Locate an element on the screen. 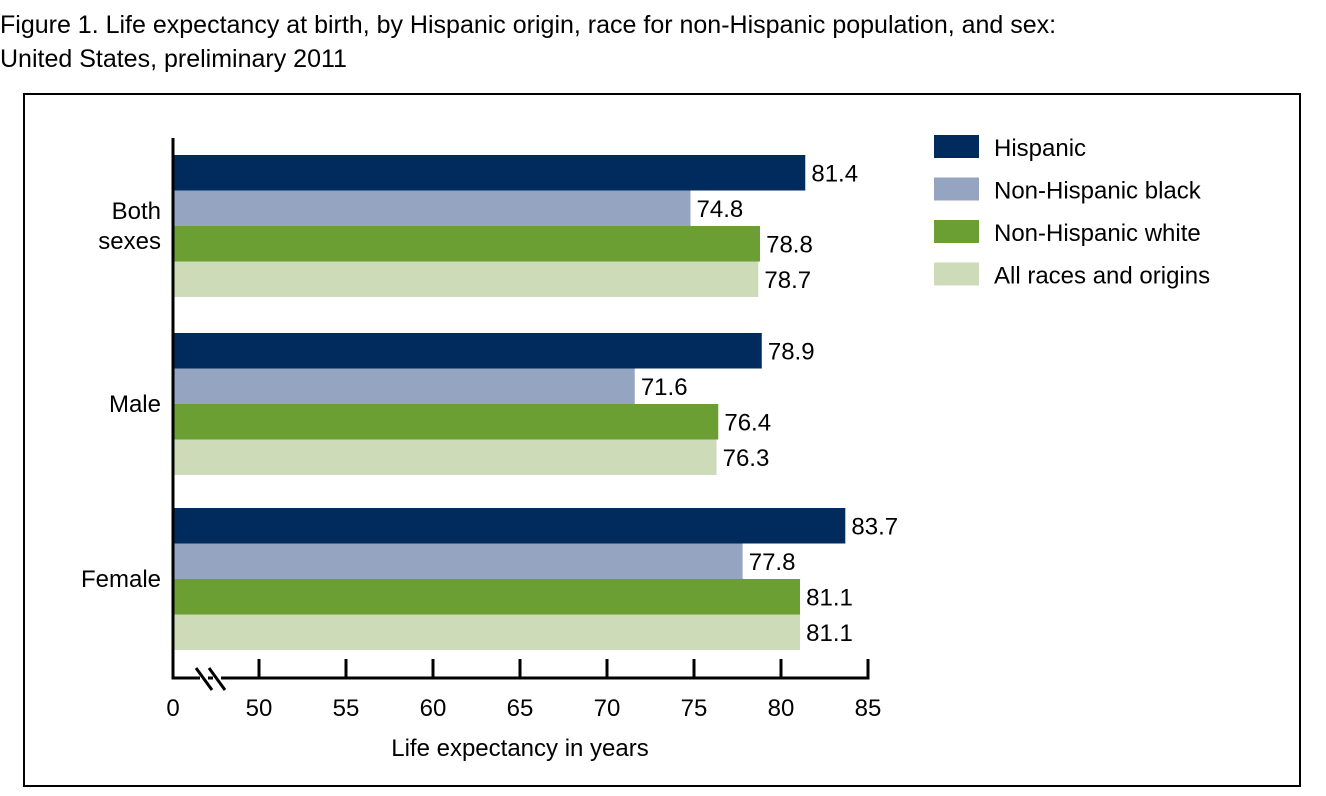 This screenshot has width=1326, height=796. category-label: sexes is located at coordinates (129, 241).